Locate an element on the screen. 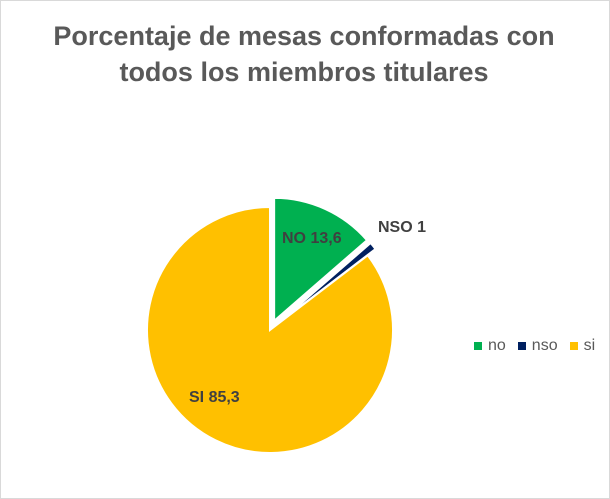 The image size is (610, 499). chart-title-line-2: todos los miembros titulares is located at coordinates (304, 72).